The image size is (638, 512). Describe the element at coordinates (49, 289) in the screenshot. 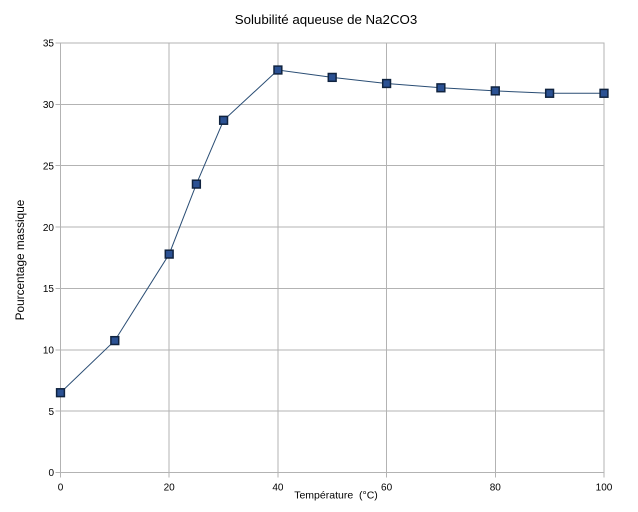

I see `svg-text: 15` at that location.